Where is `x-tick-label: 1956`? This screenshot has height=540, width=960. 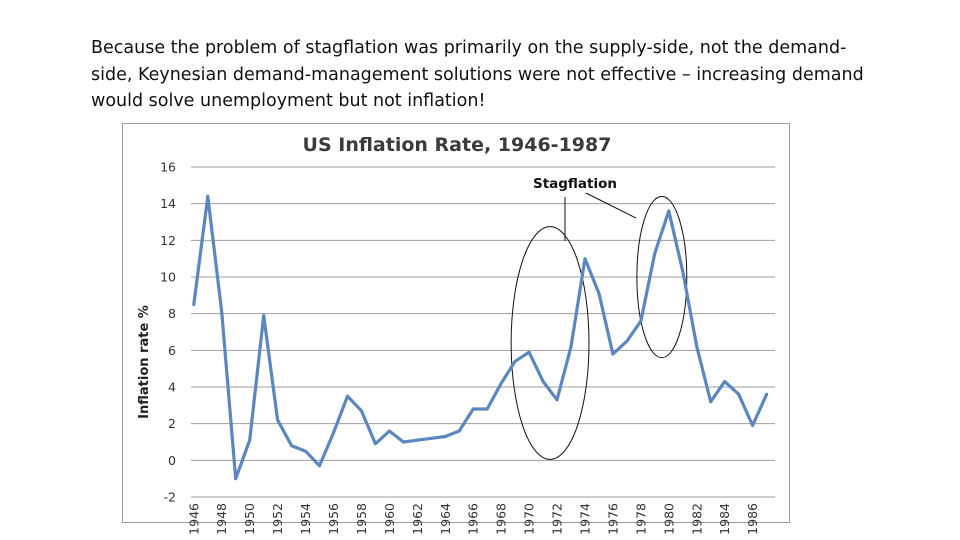
x-tick-label: 1956 is located at coordinates (333, 519).